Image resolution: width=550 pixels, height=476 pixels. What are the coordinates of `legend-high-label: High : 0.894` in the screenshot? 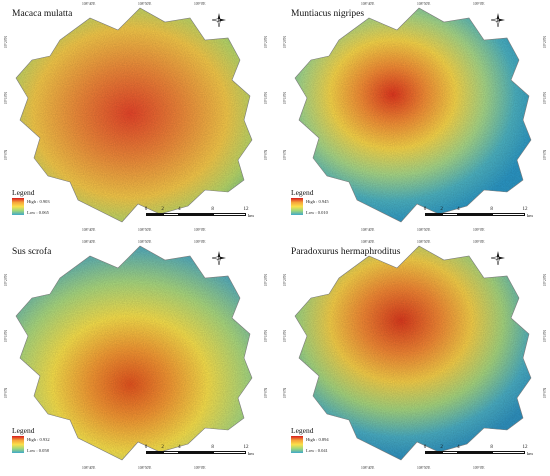 It's located at (317, 439).